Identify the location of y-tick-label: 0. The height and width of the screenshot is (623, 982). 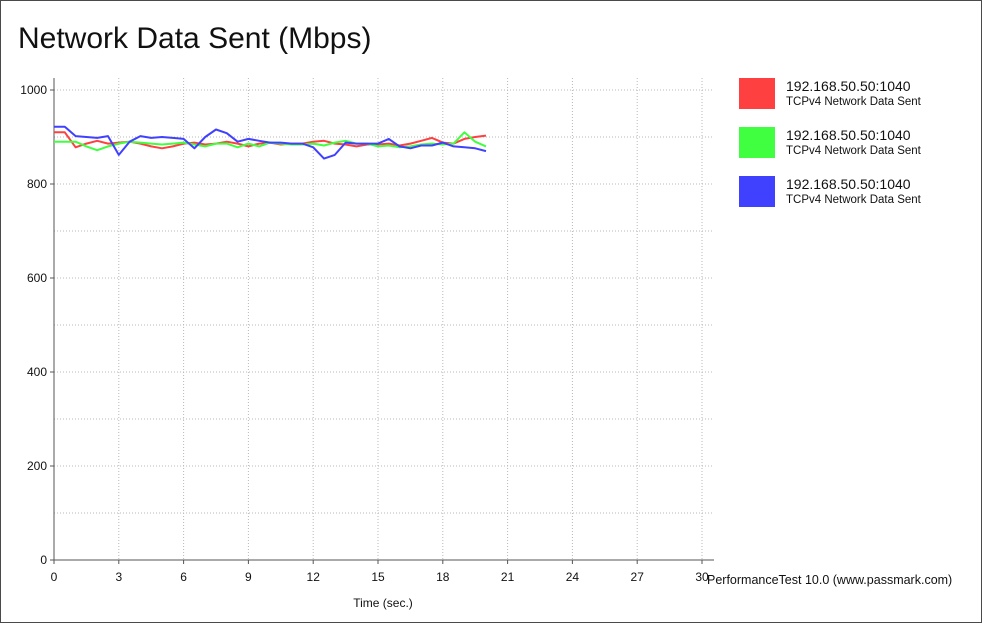
(43, 560).